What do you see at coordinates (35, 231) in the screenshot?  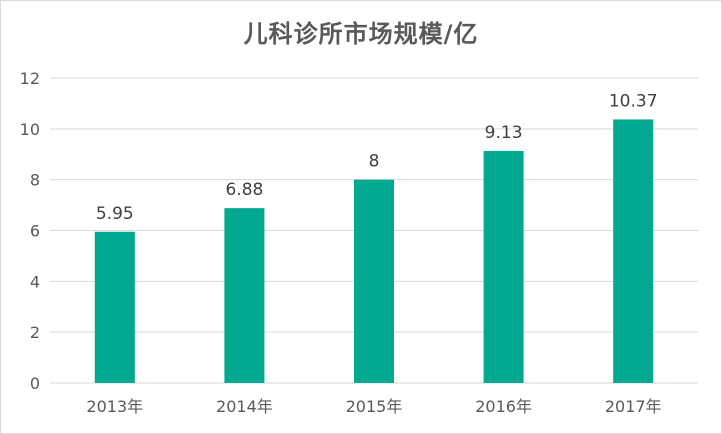 I see `y-tick-label: 6` at bounding box center [35, 231].